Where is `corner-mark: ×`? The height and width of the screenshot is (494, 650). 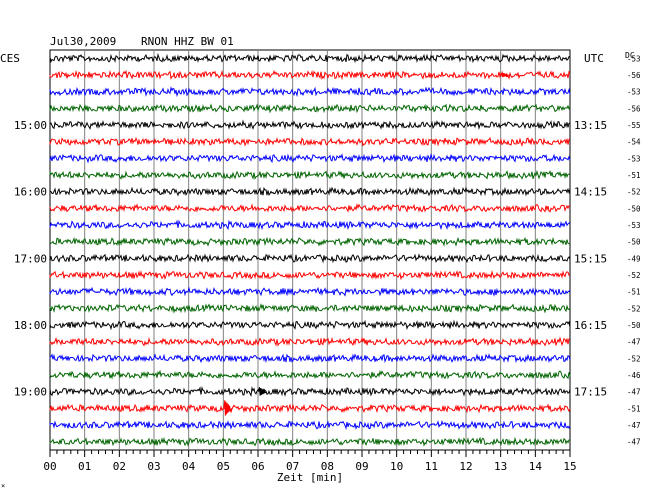
corner-mark: × is located at coordinates (3, 486).